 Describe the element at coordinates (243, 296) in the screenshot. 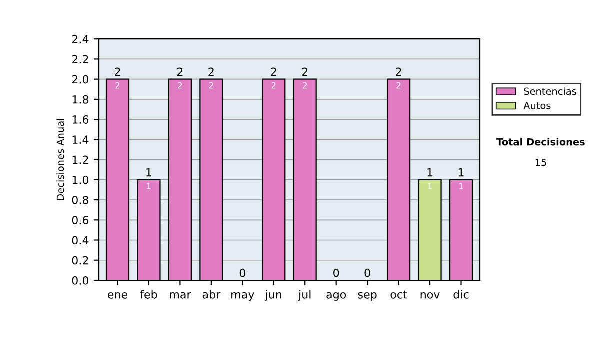

I see `x-tick-label: may` at that location.